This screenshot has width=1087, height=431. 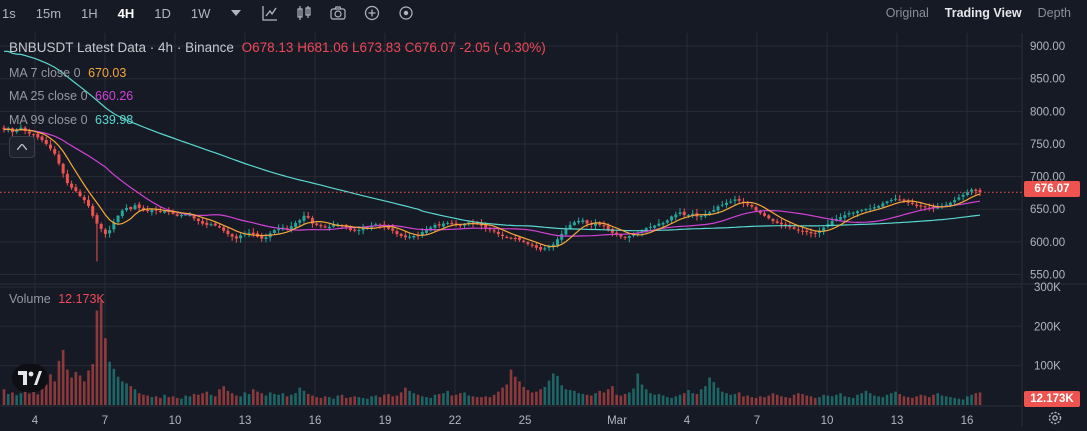 What do you see at coordinates (1054, 13) in the screenshot?
I see `view-depth: Depth` at bounding box center [1054, 13].